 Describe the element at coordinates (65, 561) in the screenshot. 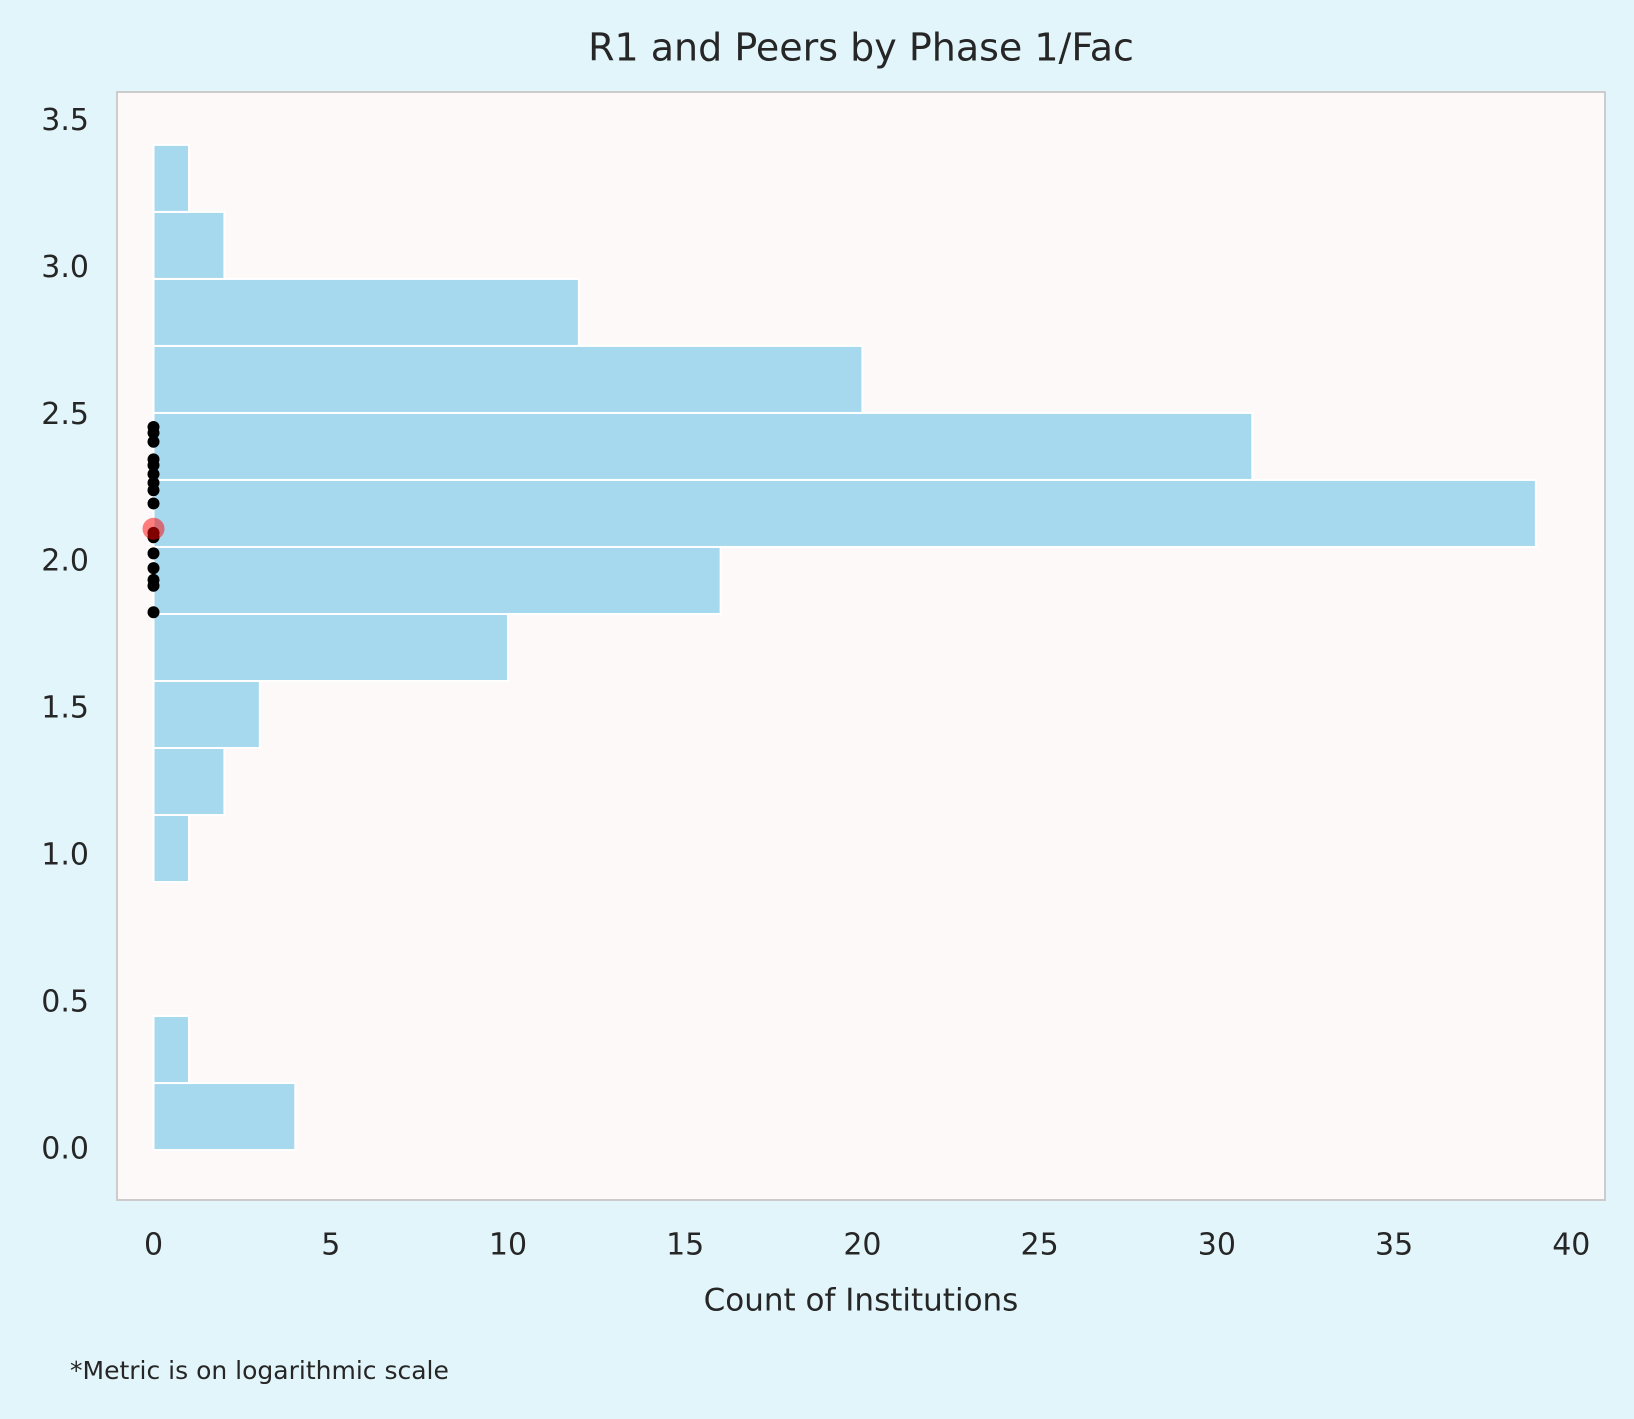

I see `y-tick-label: 2.0` at that location.